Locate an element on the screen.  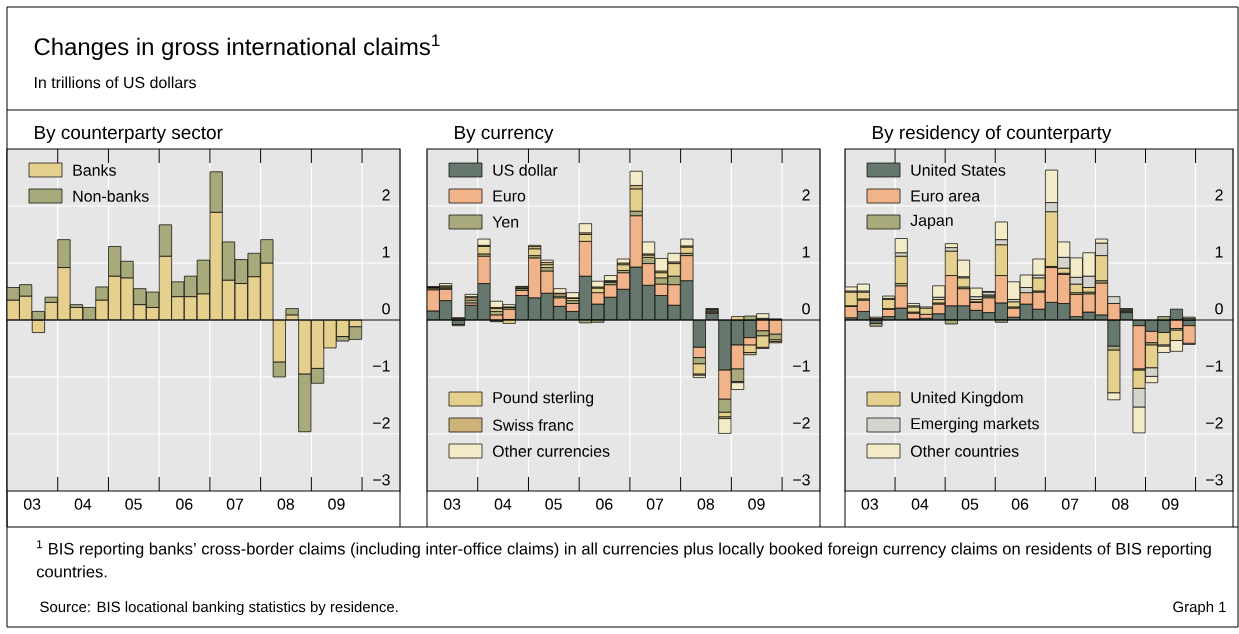
text: $^{1}$ BIS reporting banks’ cross-border claims (including inter-office claims) in all currencies plus locally booked foreign currency claims on residents of BIS reporting countries. is located at coordinates (623, 559).